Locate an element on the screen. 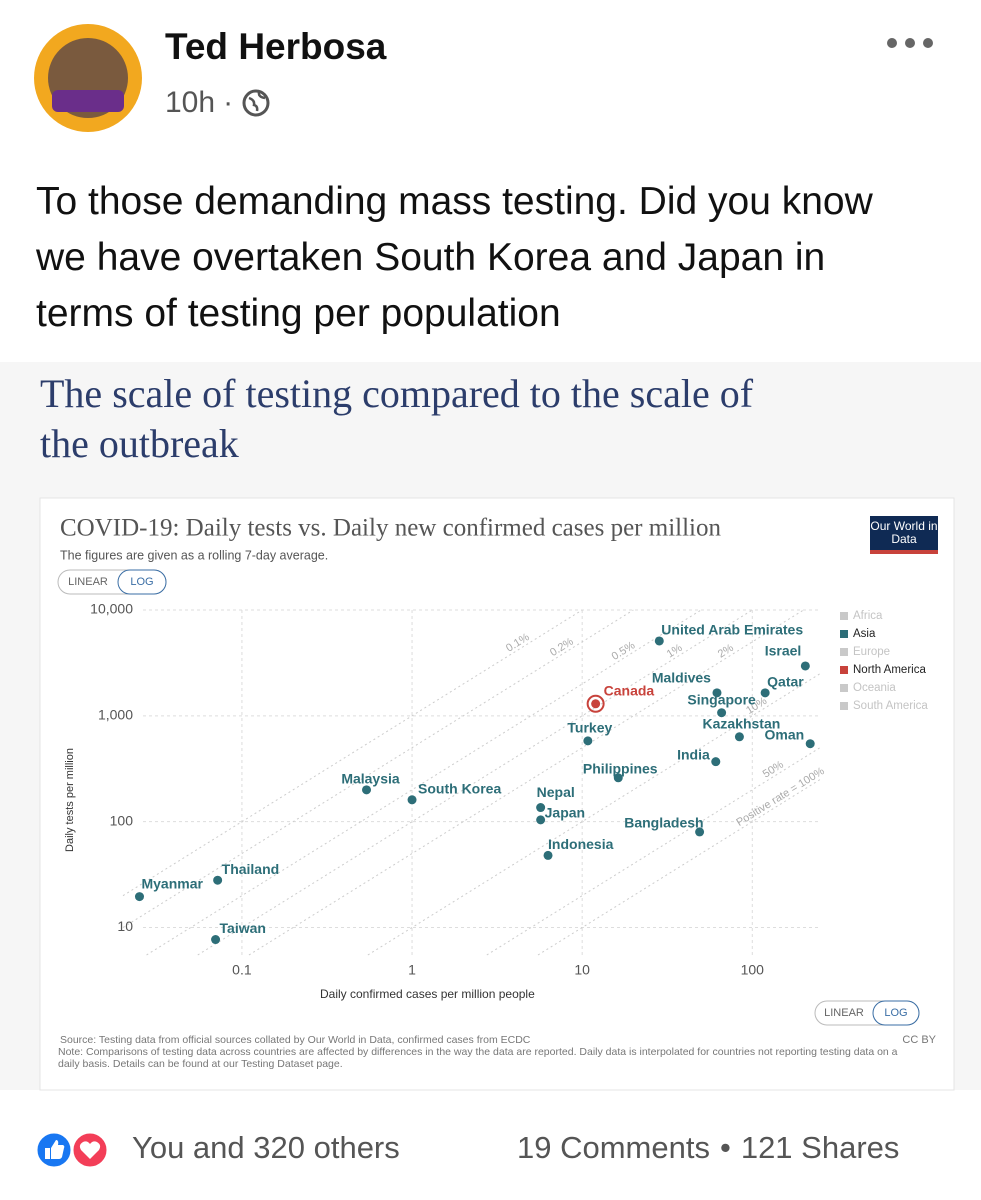  point-label: Myanmar is located at coordinates (172, 883).